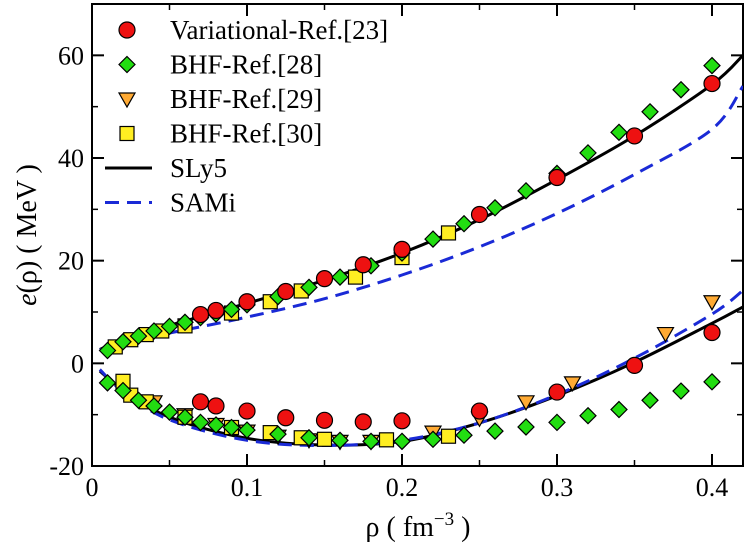 The image size is (747, 546). I want to click on legend-triangle-down-marker, so click(127, 100).